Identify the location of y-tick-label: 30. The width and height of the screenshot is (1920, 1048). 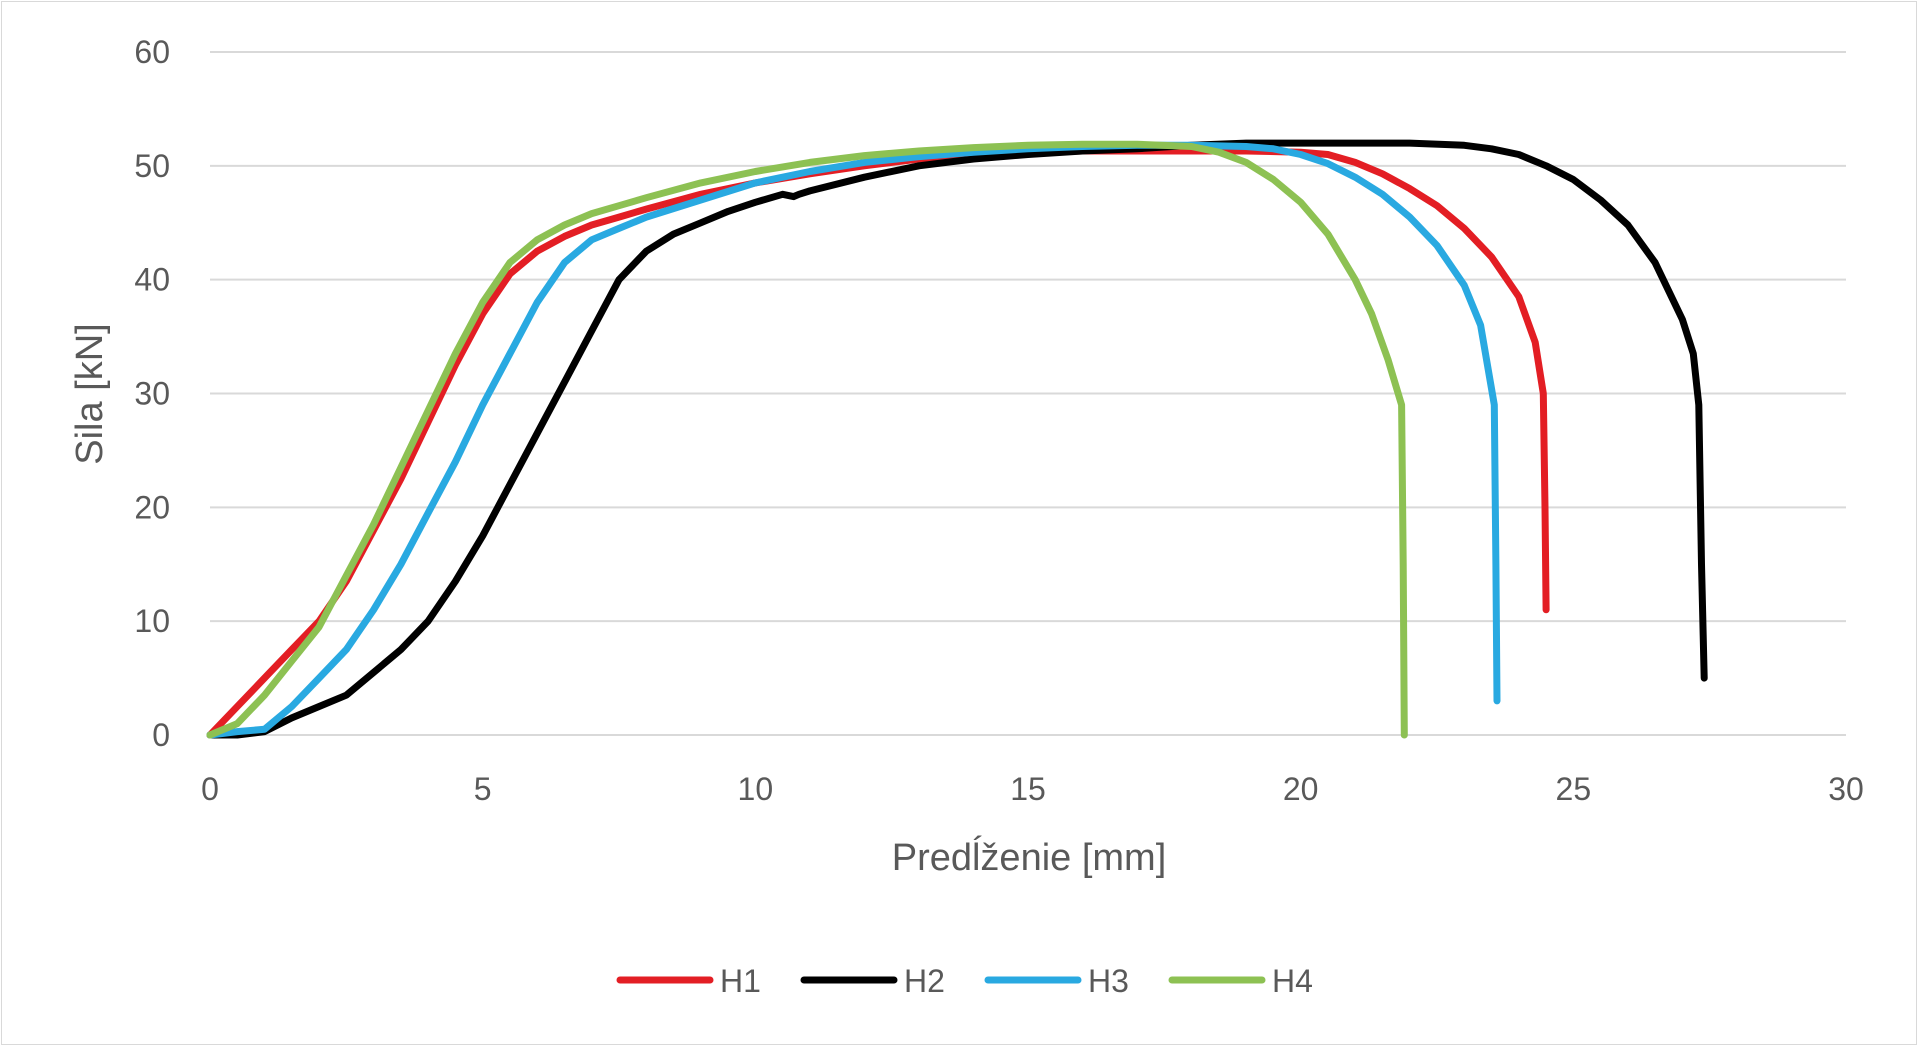
(152, 394).